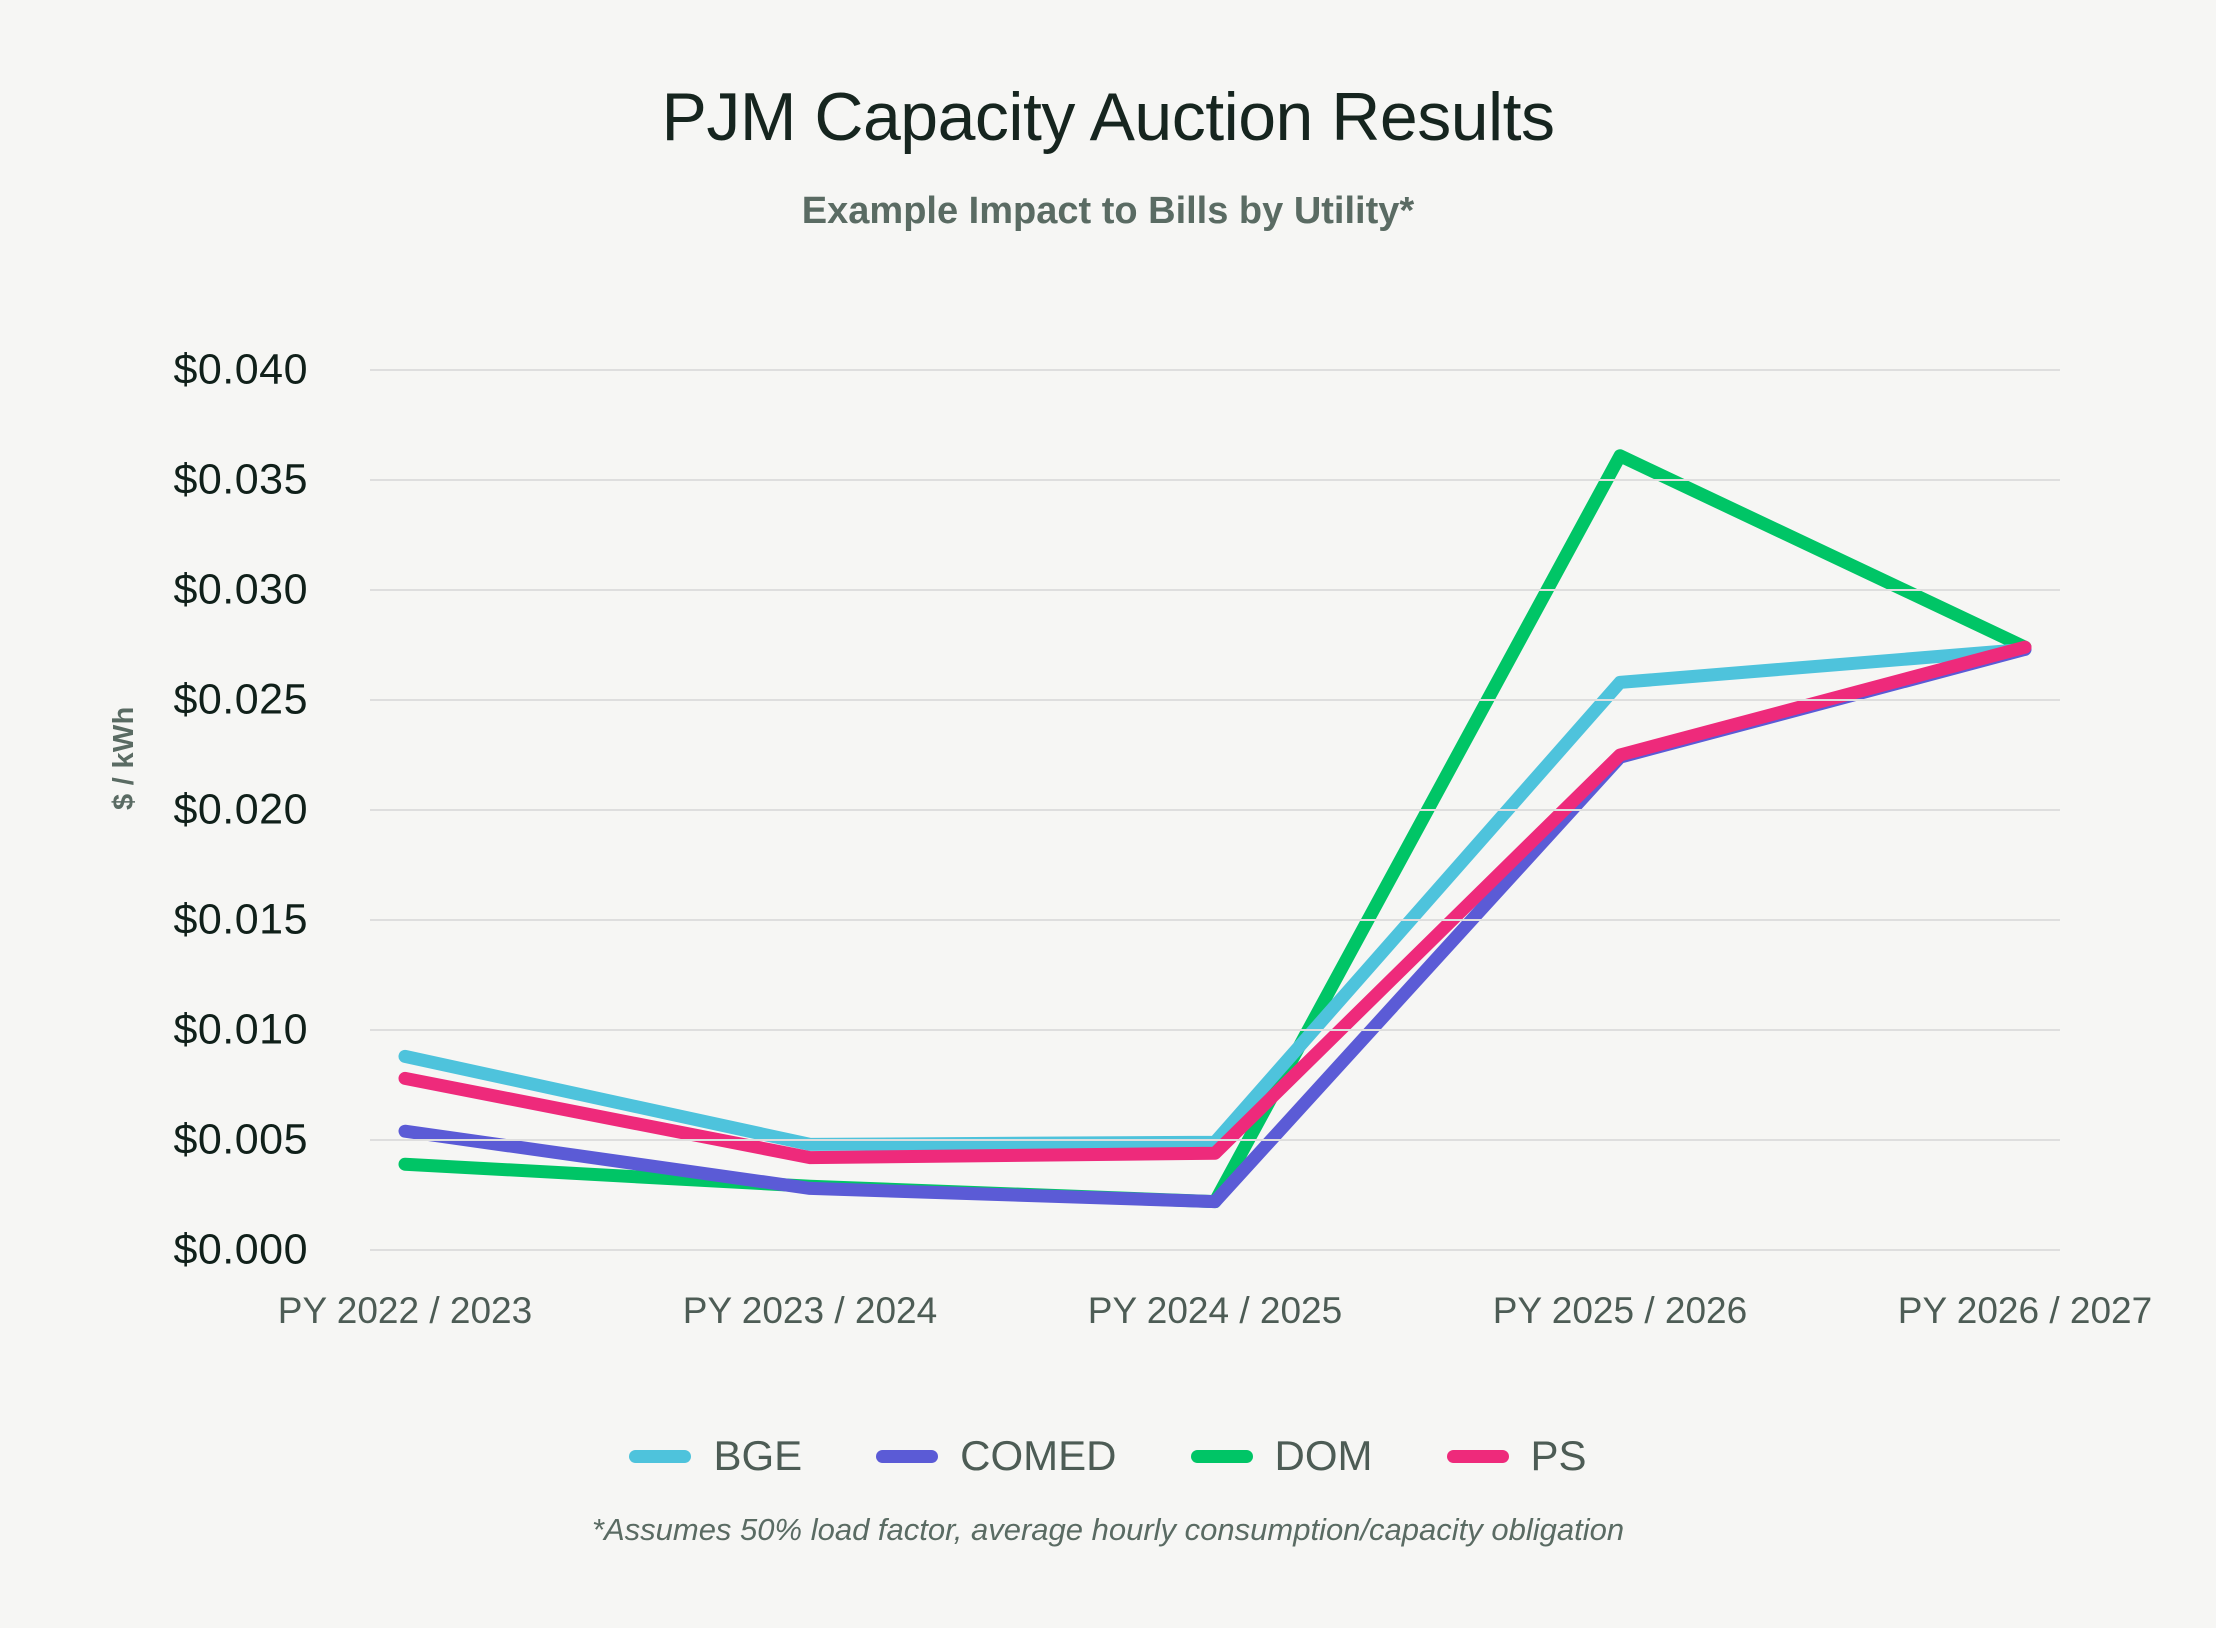  I want to click on chart-title: PJM Capacity Auction Results, so click(1108, 117).